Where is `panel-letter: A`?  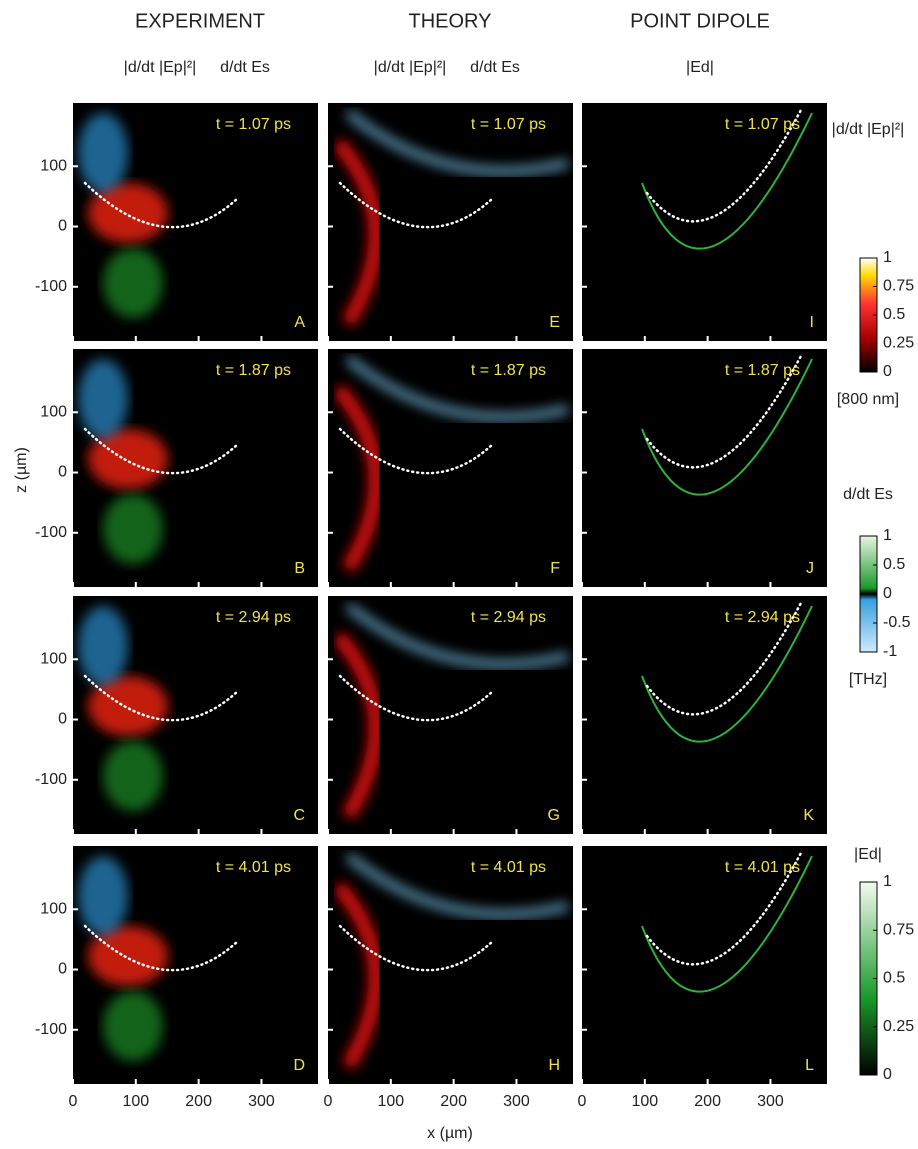 panel-letter: A is located at coordinates (299, 322).